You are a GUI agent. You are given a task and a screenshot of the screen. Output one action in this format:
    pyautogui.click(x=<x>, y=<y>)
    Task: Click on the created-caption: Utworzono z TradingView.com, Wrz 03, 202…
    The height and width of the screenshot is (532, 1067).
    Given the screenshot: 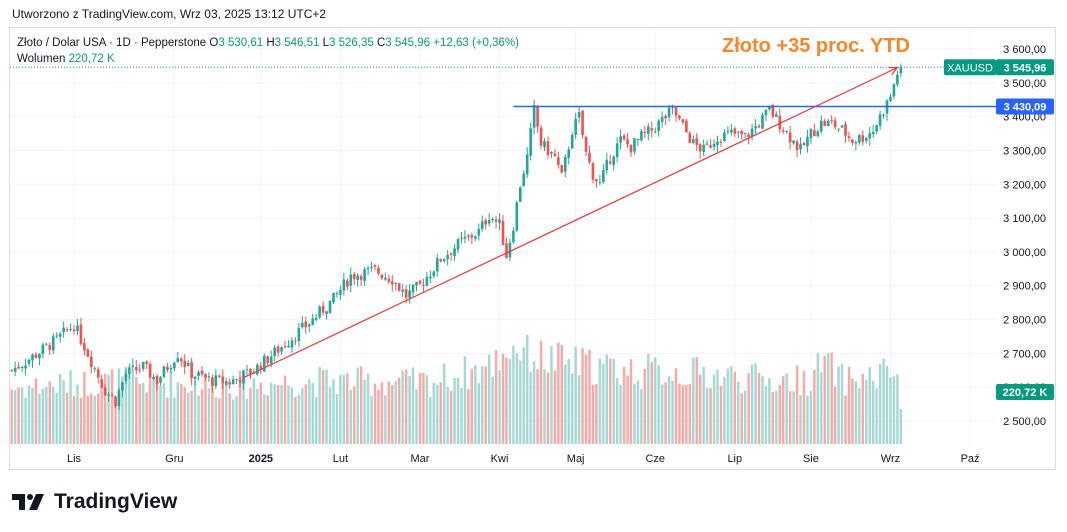 What is the action you would take?
    pyautogui.click(x=169, y=14)
    